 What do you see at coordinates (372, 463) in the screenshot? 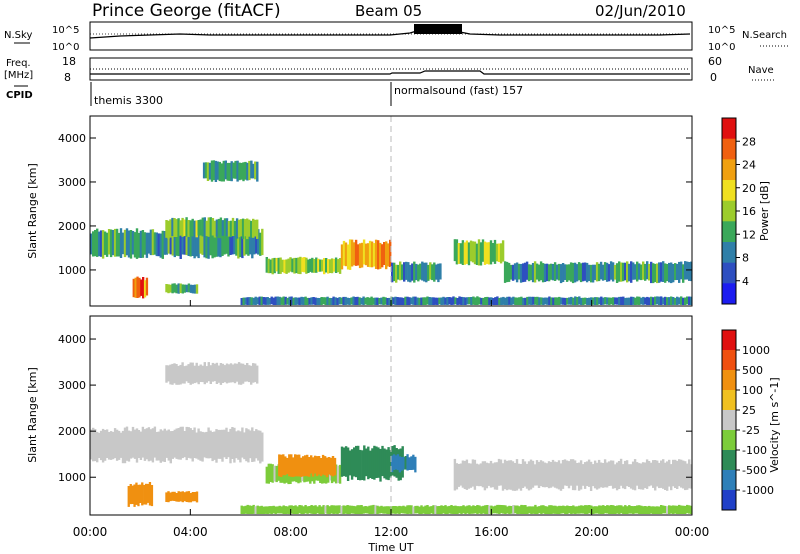
I see `velocity-echo-region` at bounding box center [372, 463].